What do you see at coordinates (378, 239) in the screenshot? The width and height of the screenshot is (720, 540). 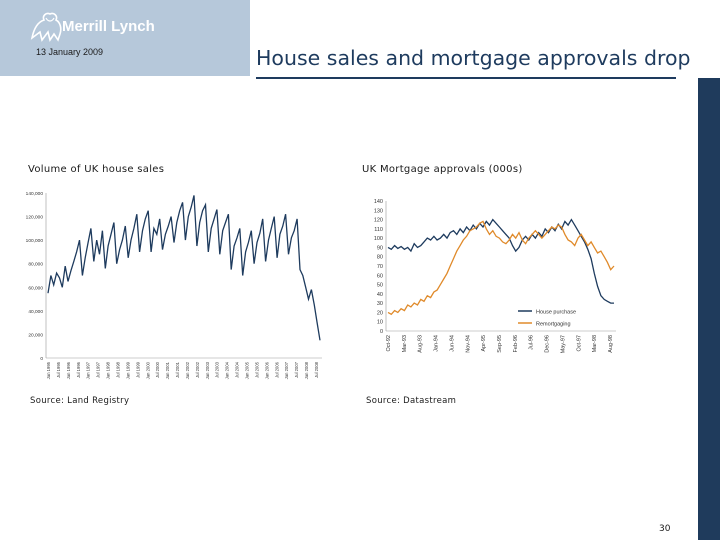 I see `approvals-y-tick-label: 100` at bounding box center [378, 239].